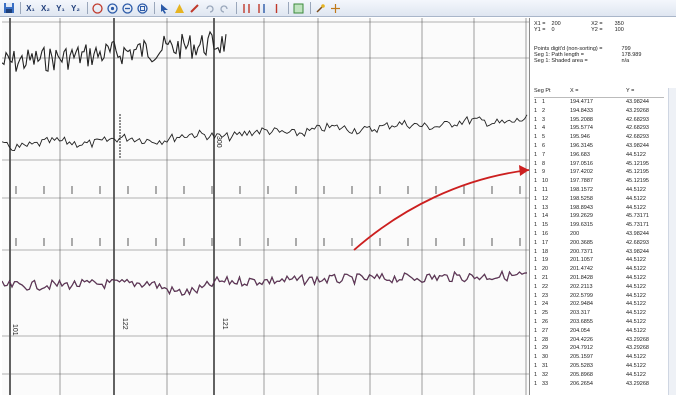  I want to click on header-y: Y =, so click(630, 91).